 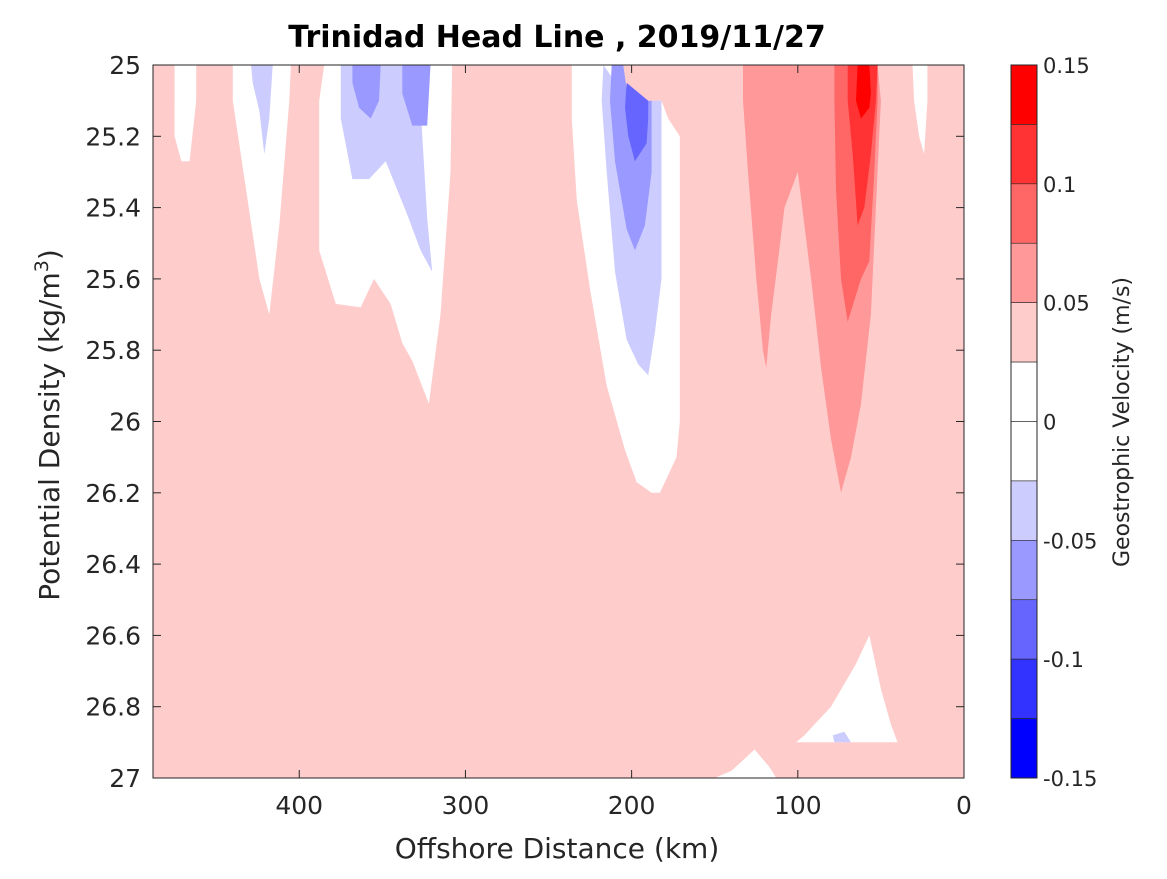 What do you see at coordinates (1063, 660) in the screenshot?
I see `colorbar-tick-label: -0.1` at bounding box center [1063, 660].